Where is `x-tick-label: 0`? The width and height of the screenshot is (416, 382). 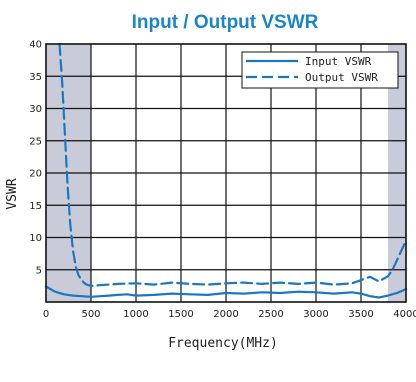
x-tick-label: 0 is located at coordinates (46, 314).